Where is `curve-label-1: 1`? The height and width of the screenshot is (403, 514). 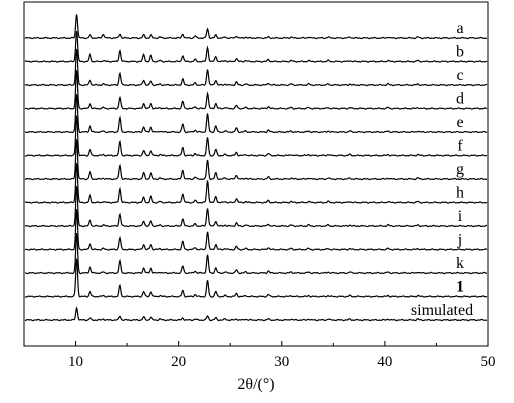
curve-label-1: 1 is located at coordinates (460, 287).